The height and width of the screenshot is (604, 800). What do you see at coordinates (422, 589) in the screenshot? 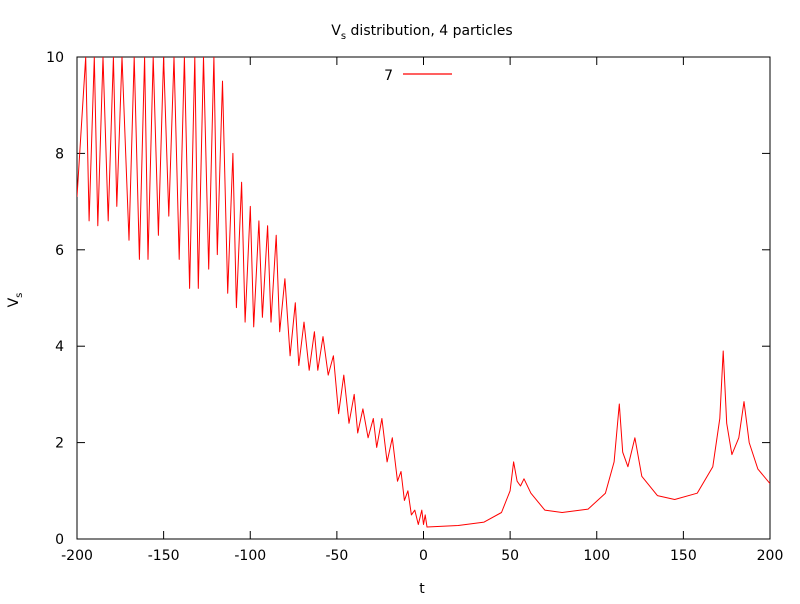
I see `x-axis-label: t` at bounding box center [422, 589].